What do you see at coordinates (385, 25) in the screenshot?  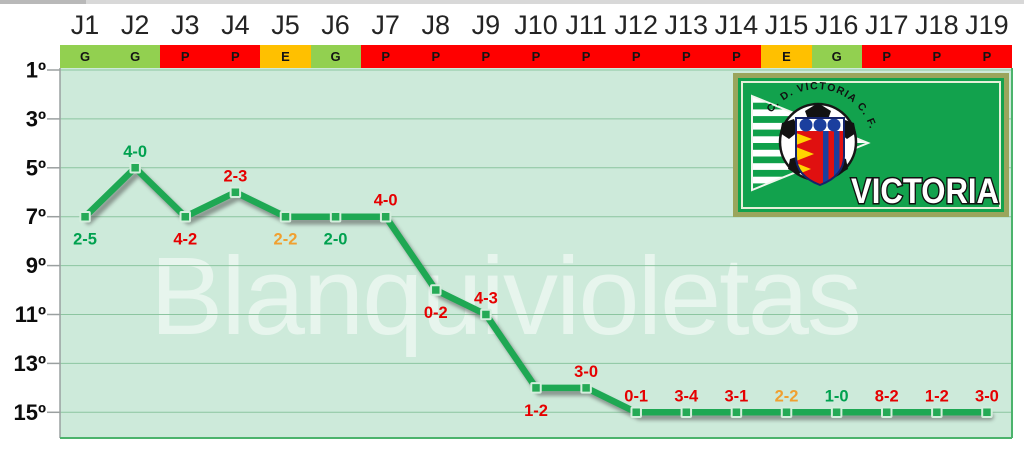 I see `matchday-label: J7` at bounding box center [385, 25].